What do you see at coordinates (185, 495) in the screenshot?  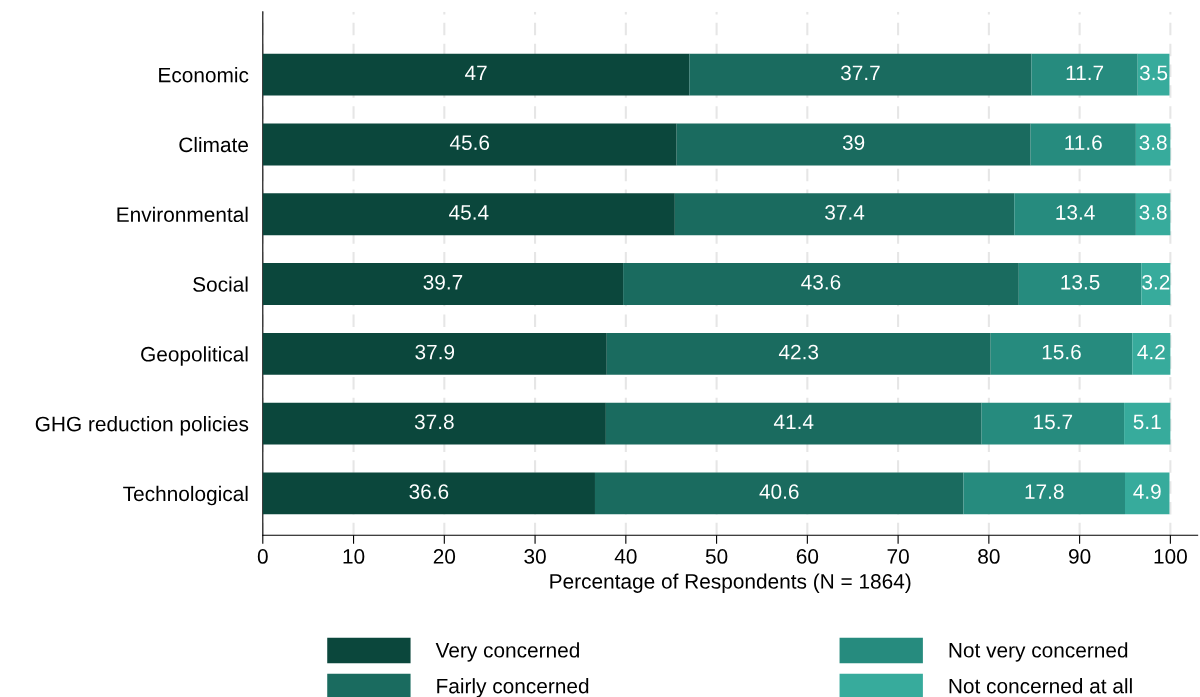 I see `y-tick-label: Technological` at bounding box center [185, 495].